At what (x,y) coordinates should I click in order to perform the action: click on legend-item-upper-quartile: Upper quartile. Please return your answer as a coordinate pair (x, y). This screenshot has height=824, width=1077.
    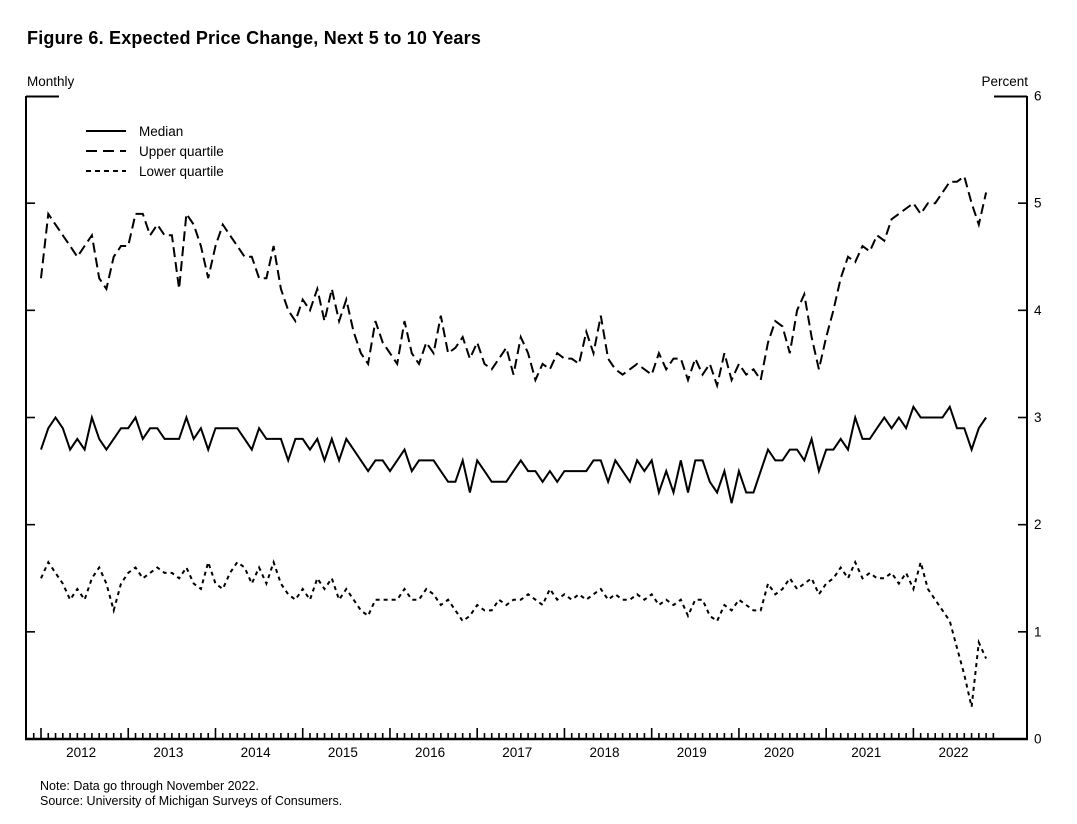
    Looking at the image, I should click on (155, 151).